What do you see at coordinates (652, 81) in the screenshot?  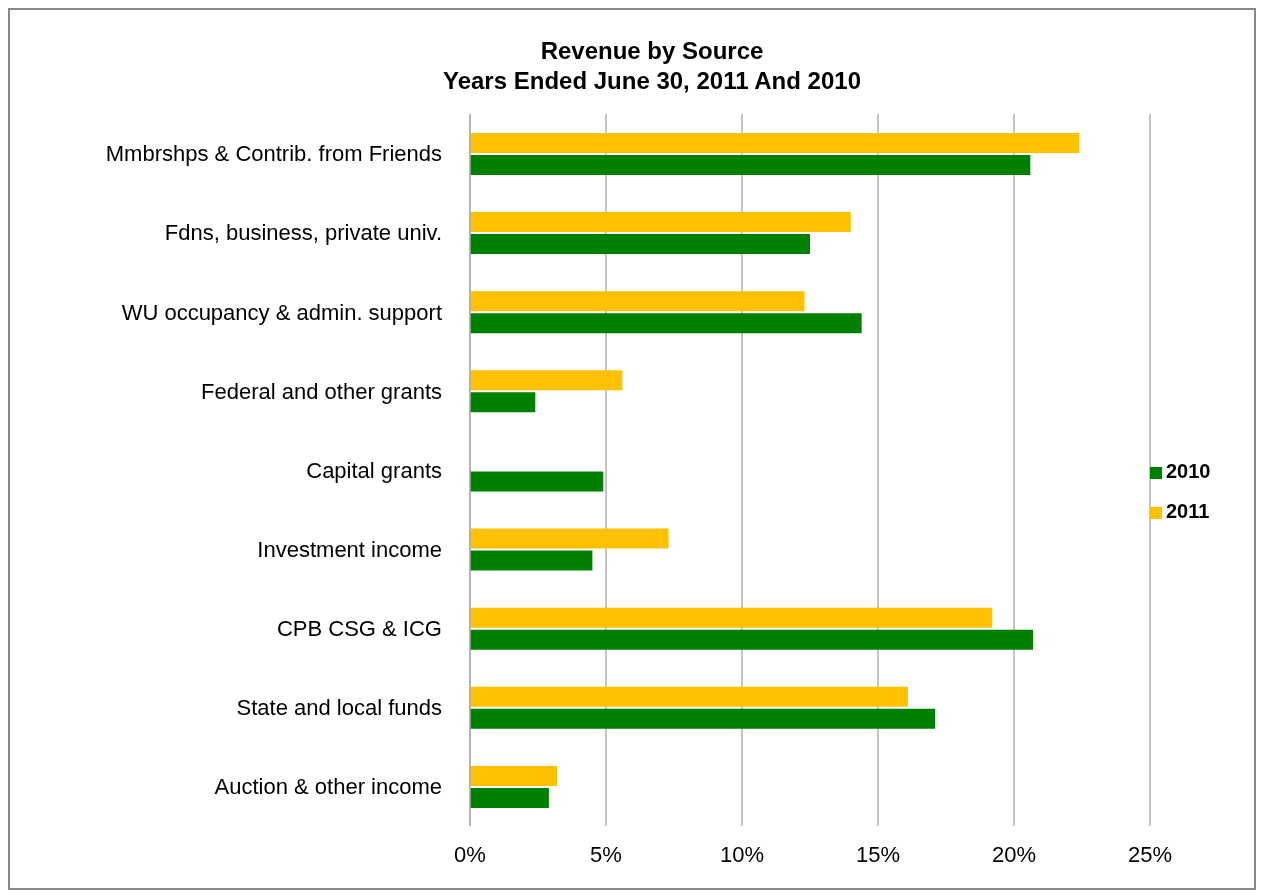 I see `chart-subtitle: Years Ended June 30, 2011 And 2010` at bounding box center [652, 81].